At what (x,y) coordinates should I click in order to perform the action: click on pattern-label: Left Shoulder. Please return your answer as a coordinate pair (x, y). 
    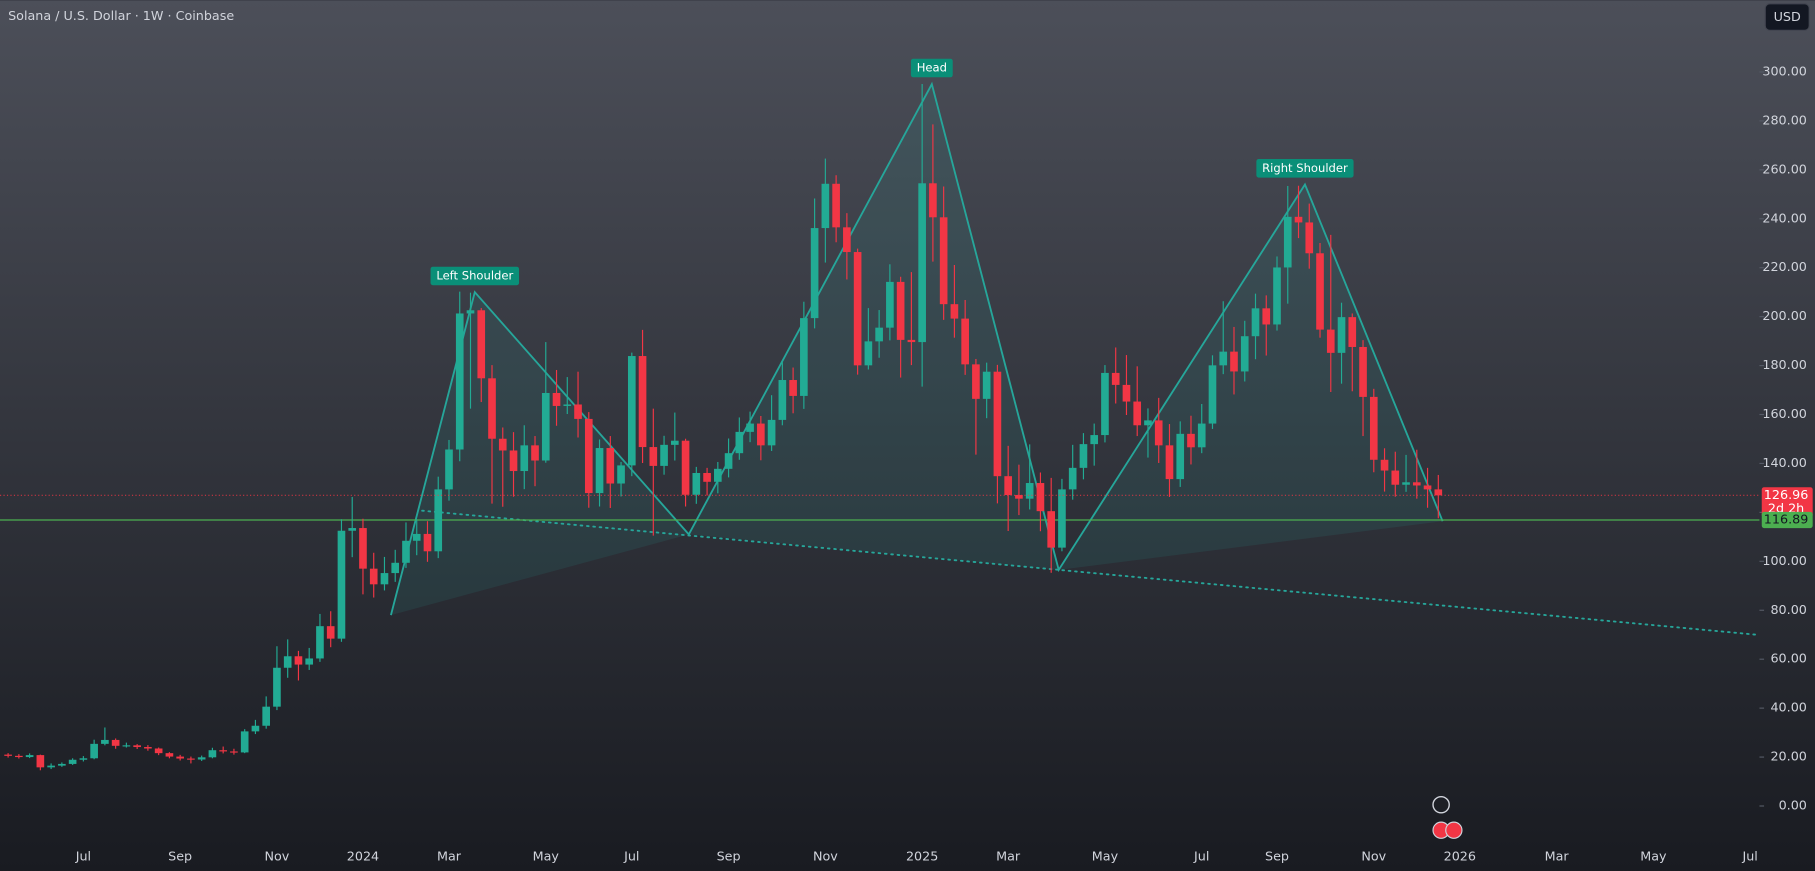
    Looking at the image, I should click on (474, 275).